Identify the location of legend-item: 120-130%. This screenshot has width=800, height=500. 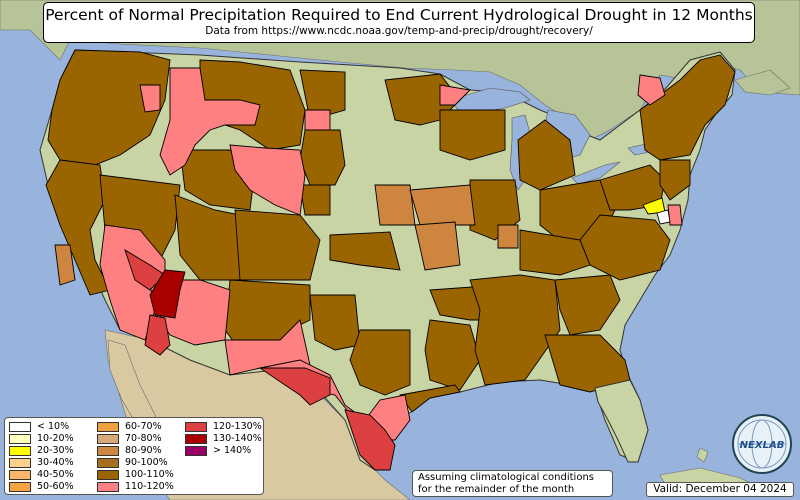
(225, 427).